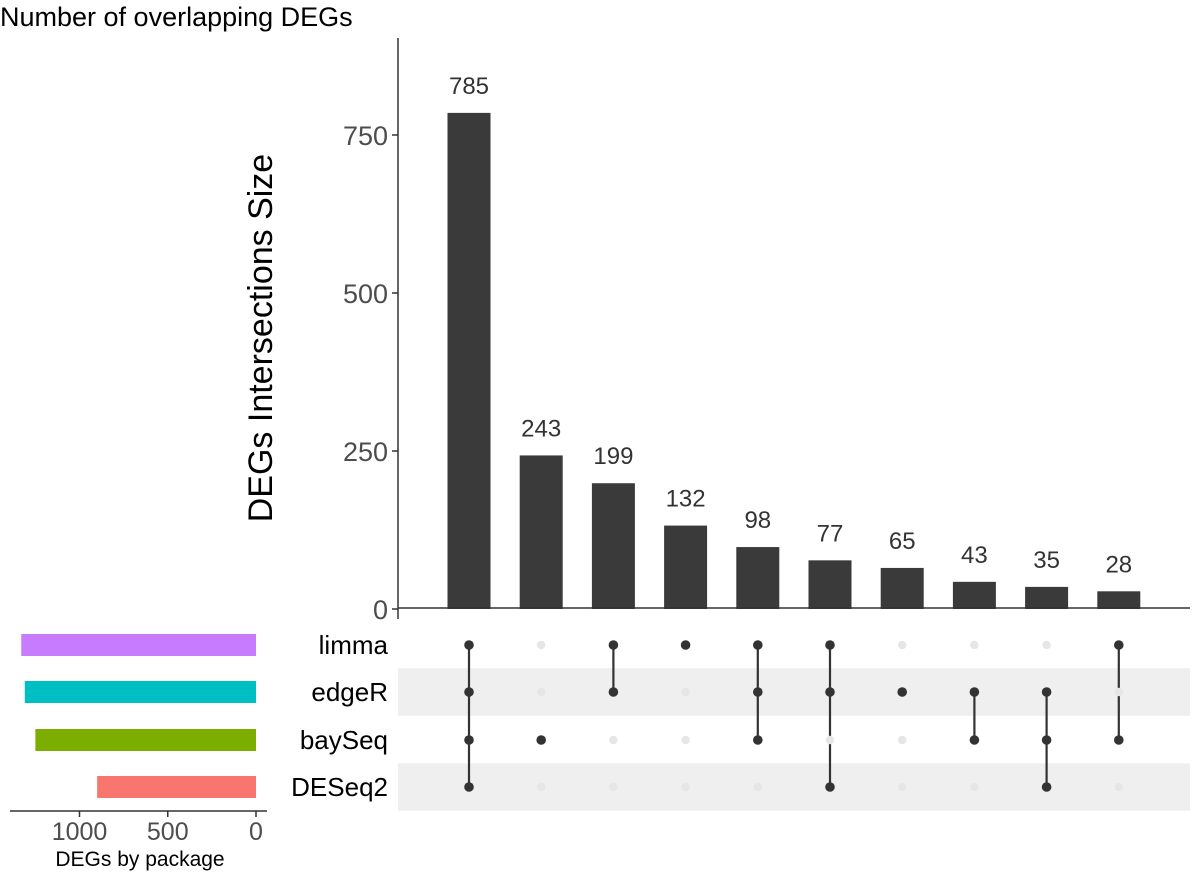 The width and height of the screenshot is (1200, 879). I want to click on y-tick-label: 500, so click(365, 294).